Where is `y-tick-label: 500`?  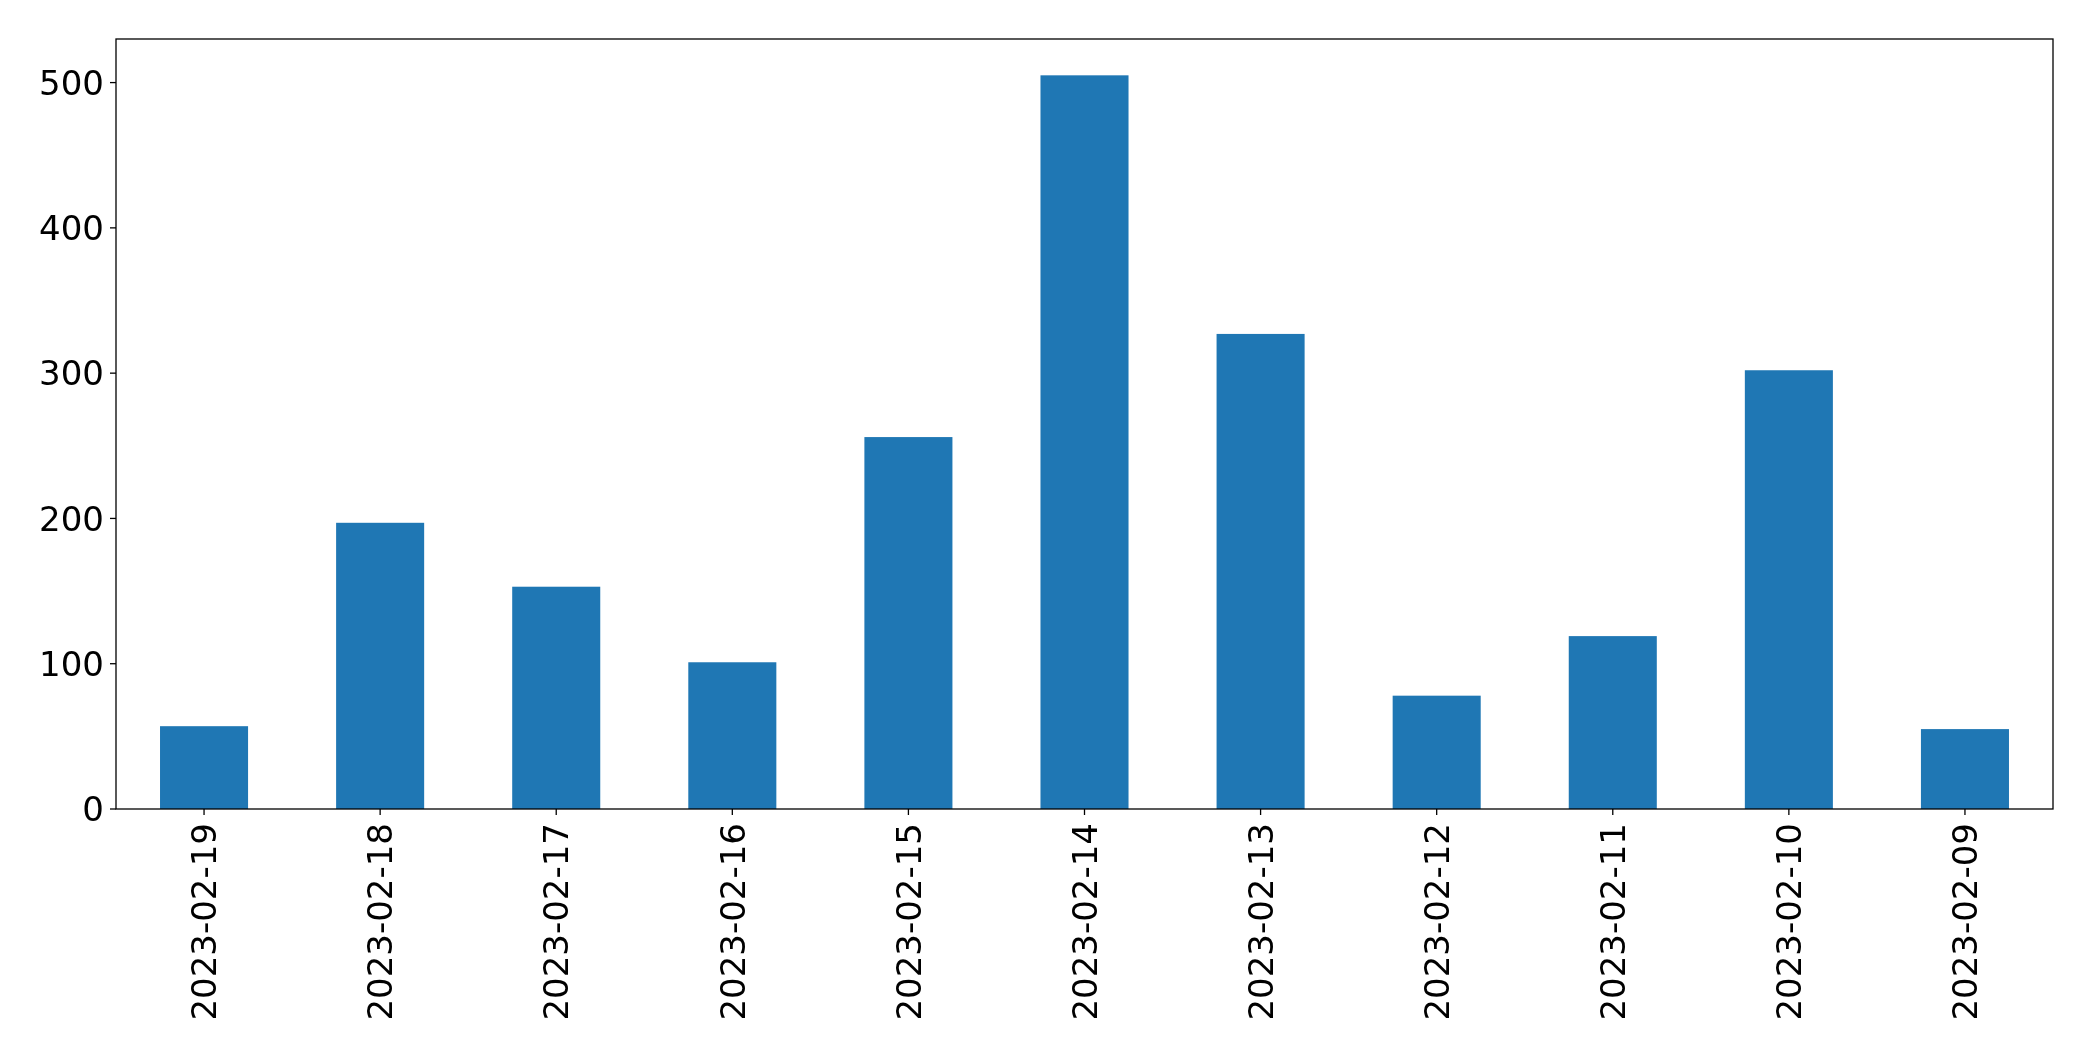 y-tick-label: 500 is located at coordinates (71, 82).